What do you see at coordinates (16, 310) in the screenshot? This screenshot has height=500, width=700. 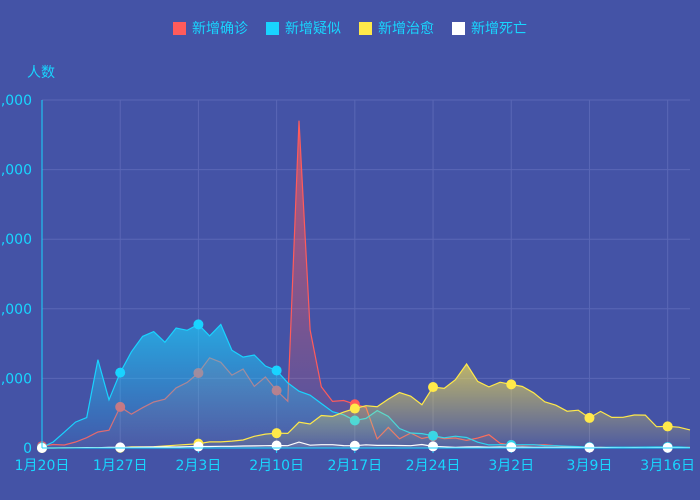 I see `y-tick-label: 6,000` at bounding box center [16, 310].